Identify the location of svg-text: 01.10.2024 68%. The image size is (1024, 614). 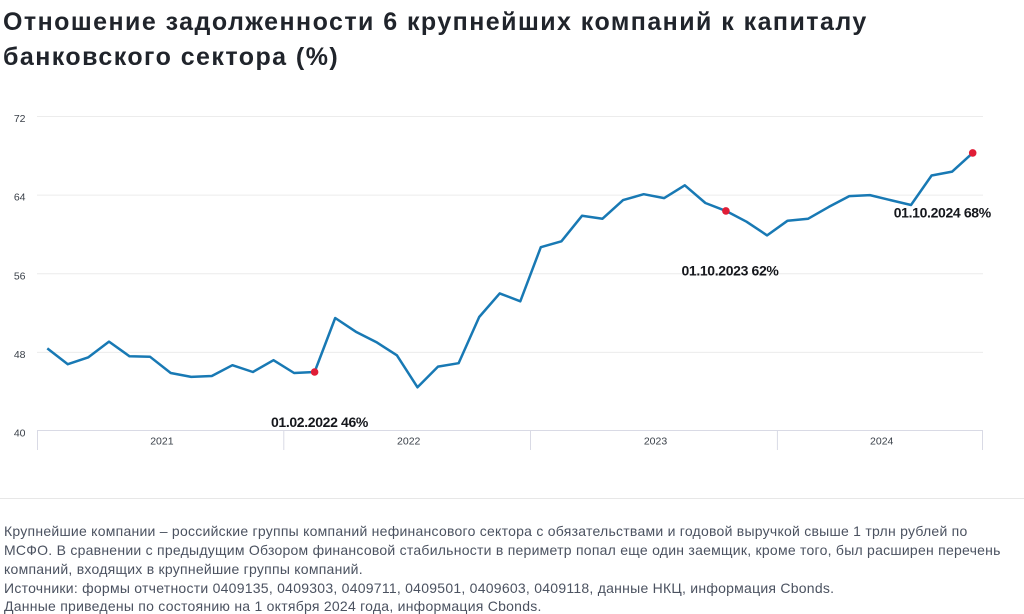
(943, 213).